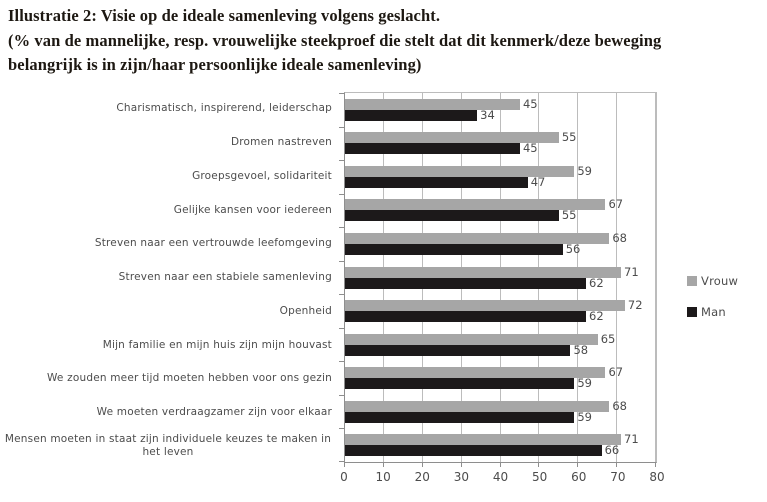  What do you see at coordinates (213, 243) in the screenshot?
I see `category-label: Streven naar een vertrouwde leefomgeving` at bounding box center [213, 243].